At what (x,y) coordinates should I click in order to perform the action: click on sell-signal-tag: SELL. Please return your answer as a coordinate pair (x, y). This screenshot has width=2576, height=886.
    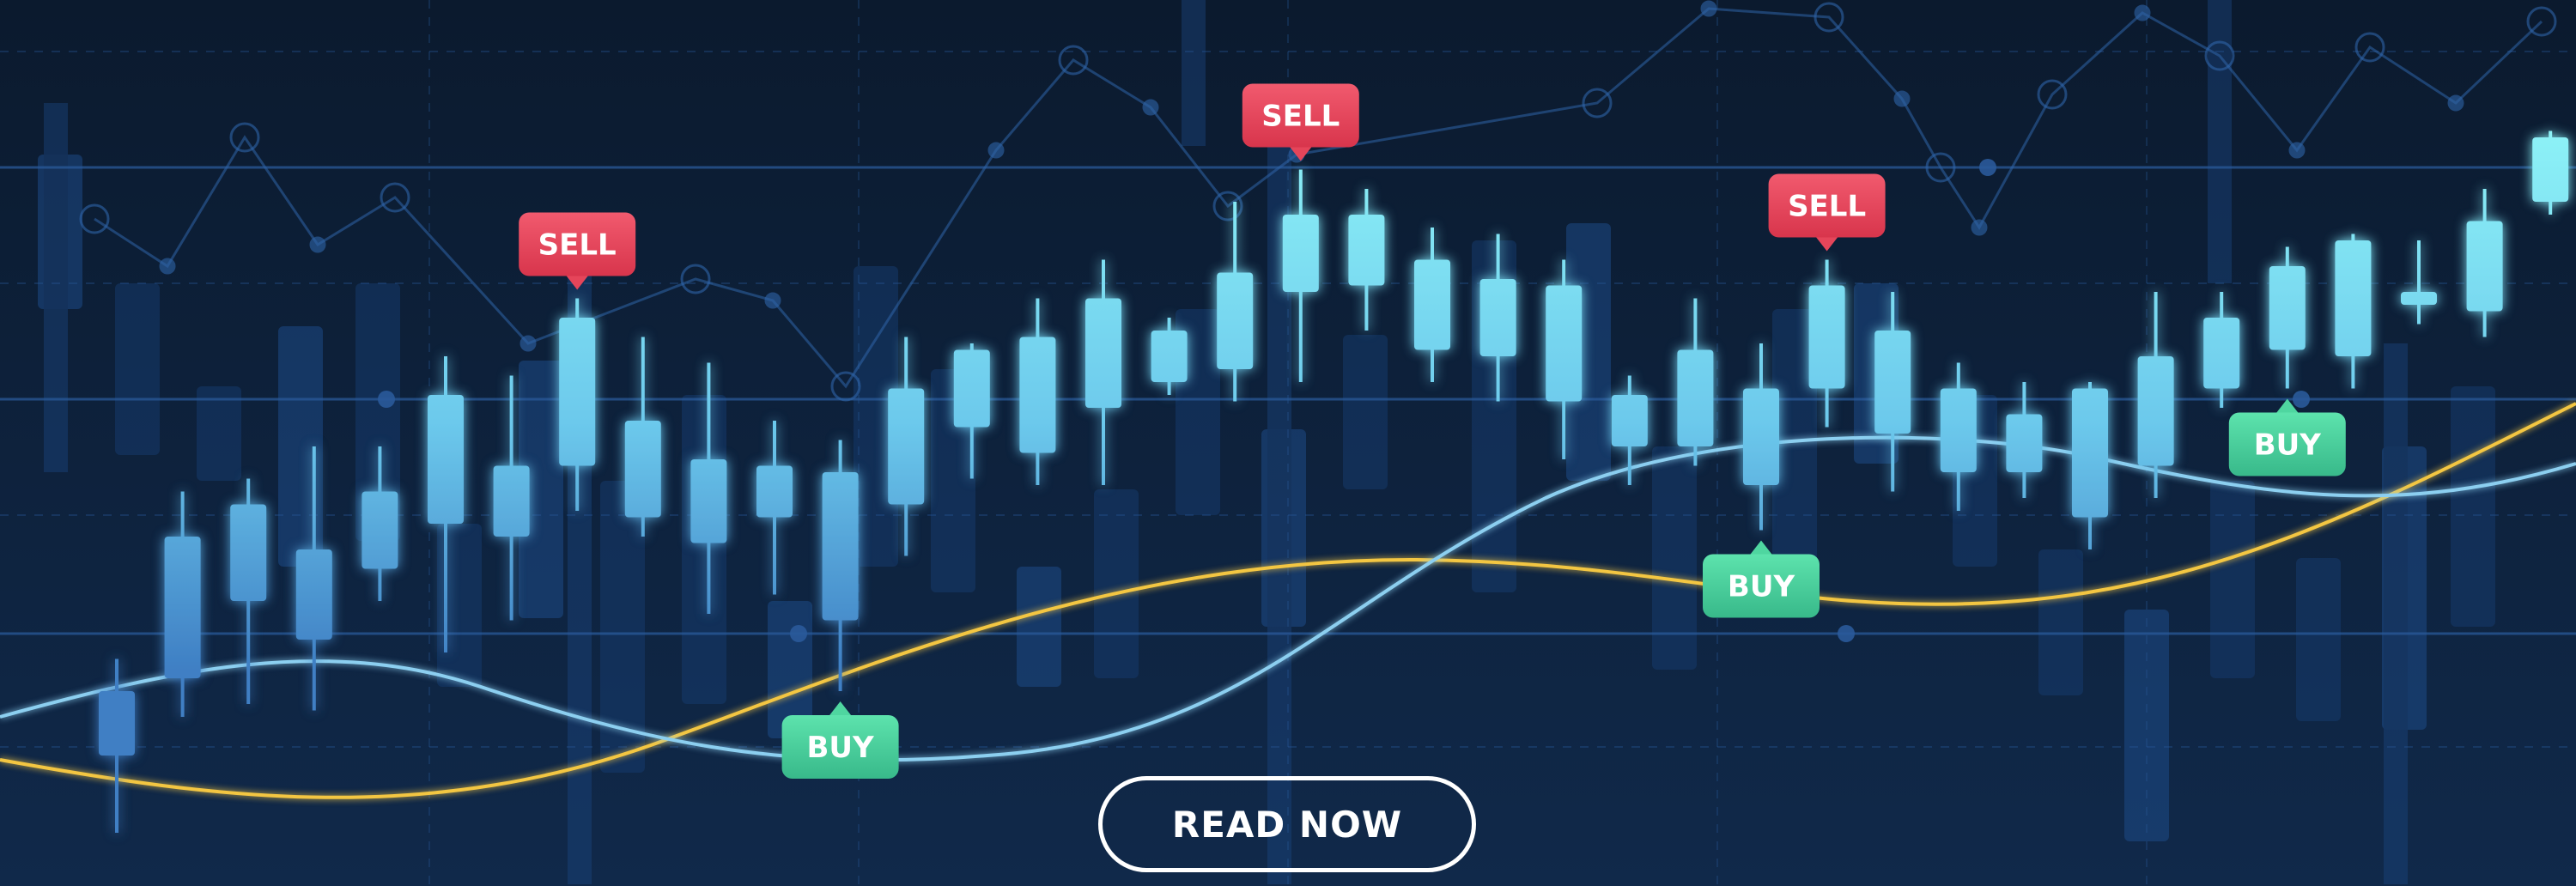
    Looking at the image, I should click on (1301, 122).